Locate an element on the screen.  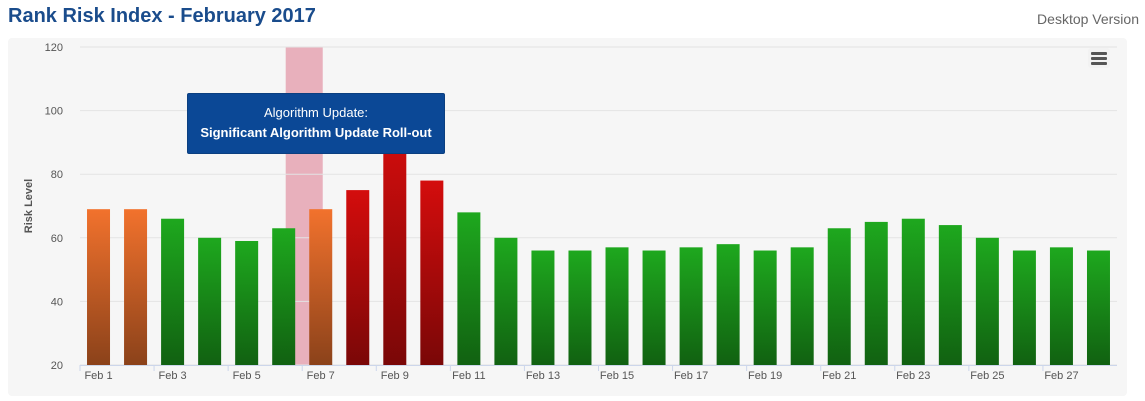
page-title: Rank Risk Index - February 2017 is located at coordinates (162, 16).